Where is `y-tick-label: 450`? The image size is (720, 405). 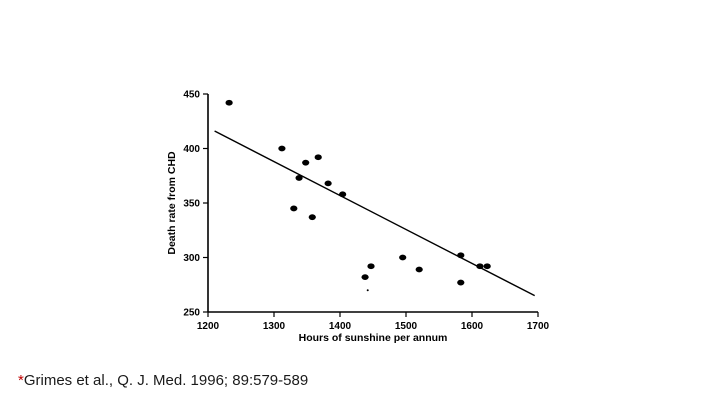
y-tick-label: 450 is located at coordinates (191, 95).